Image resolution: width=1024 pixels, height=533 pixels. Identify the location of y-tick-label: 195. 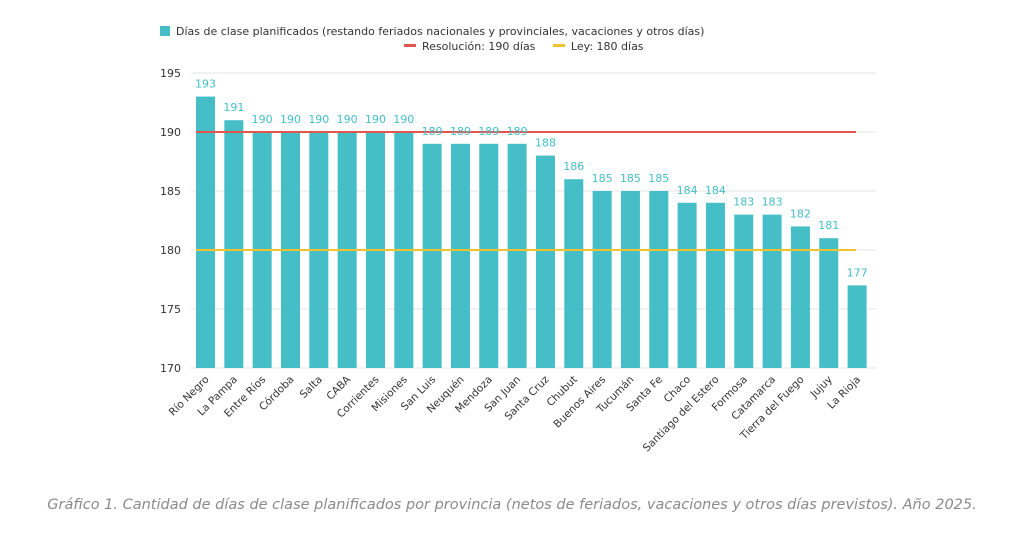
(170, 73).